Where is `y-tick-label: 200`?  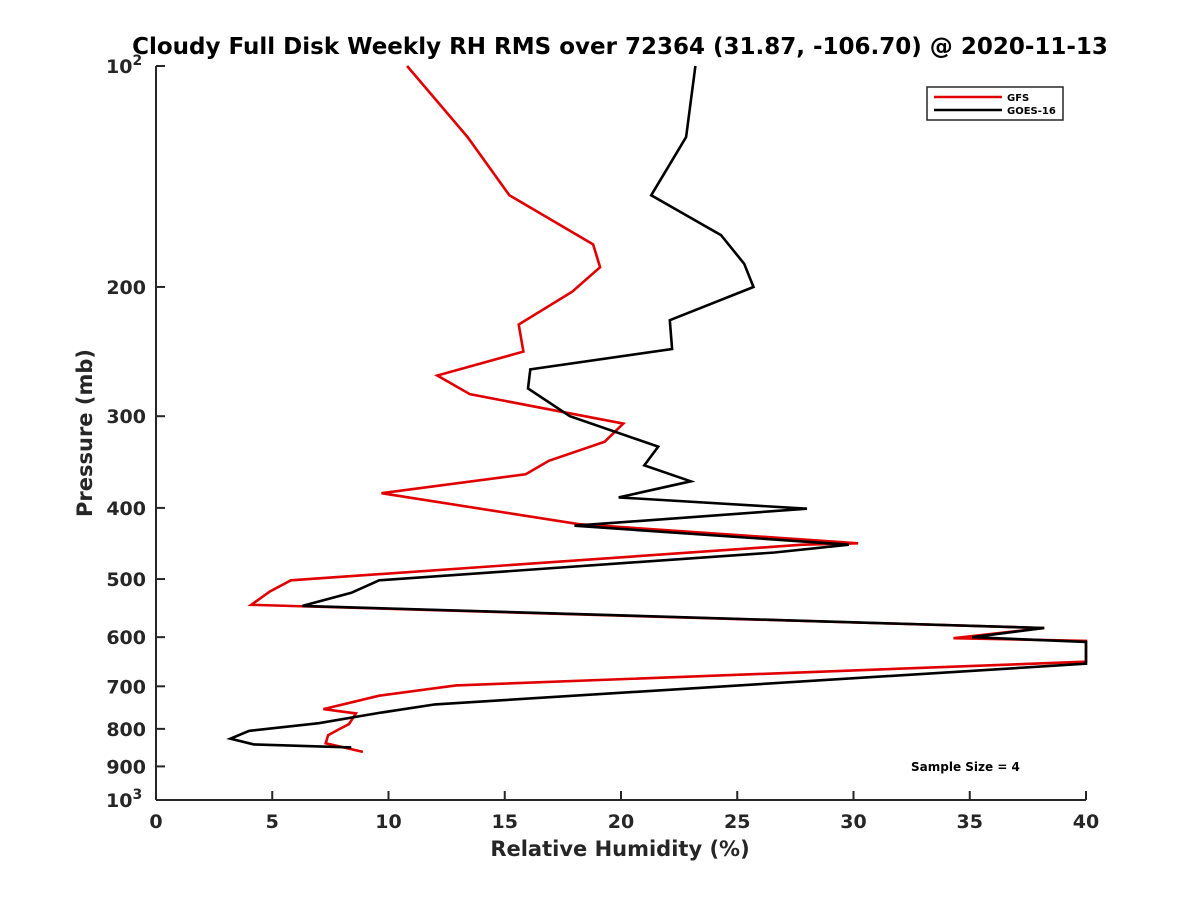
y-tick-label: 200 is located at coordinates (126, 288).